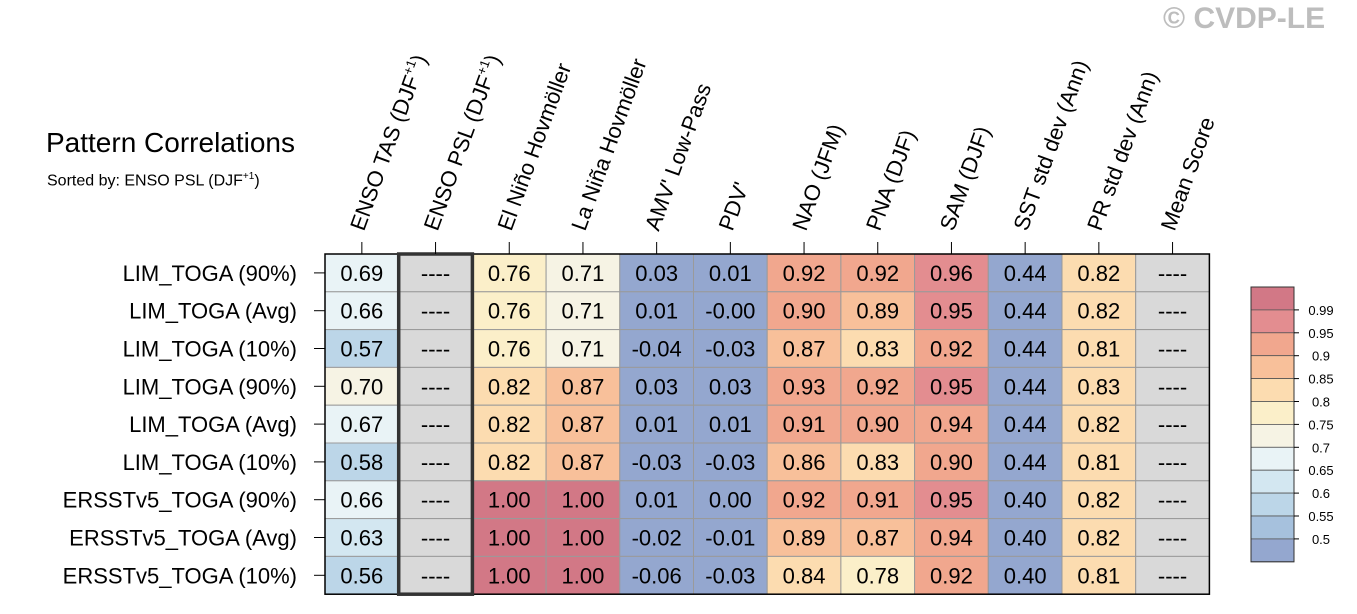 Image resolution: width=1357 pixels, height=614 pixels. I want to click on column-label: PR std dev (Ann), so click(1122, 151).